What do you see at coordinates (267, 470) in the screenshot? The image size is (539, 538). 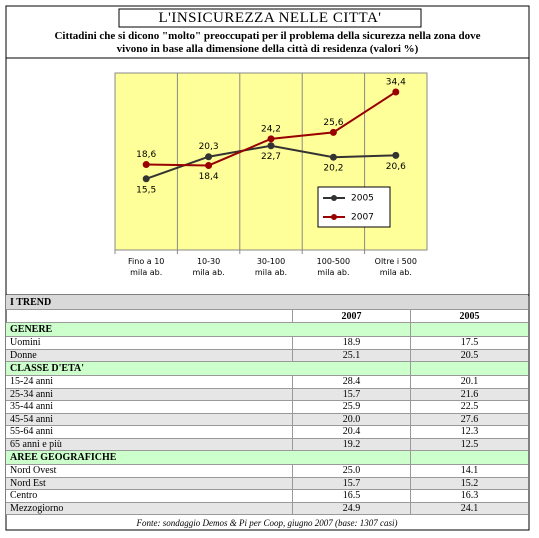 I see `table-row: Nord Ovest 25.0 14.1` at bounding box center [267, 470].